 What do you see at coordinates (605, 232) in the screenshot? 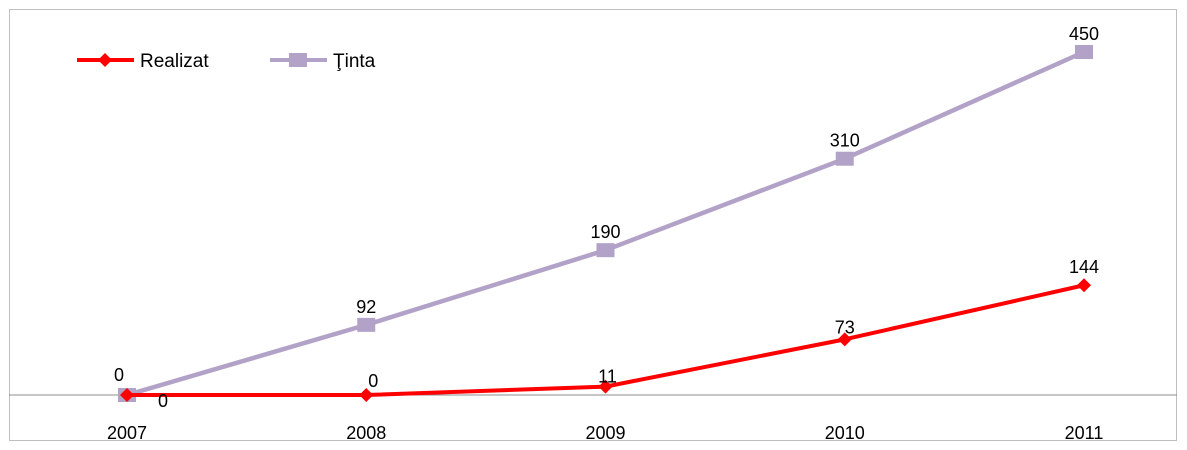
I see `data-label: 190` at bounding box center [605, 232].